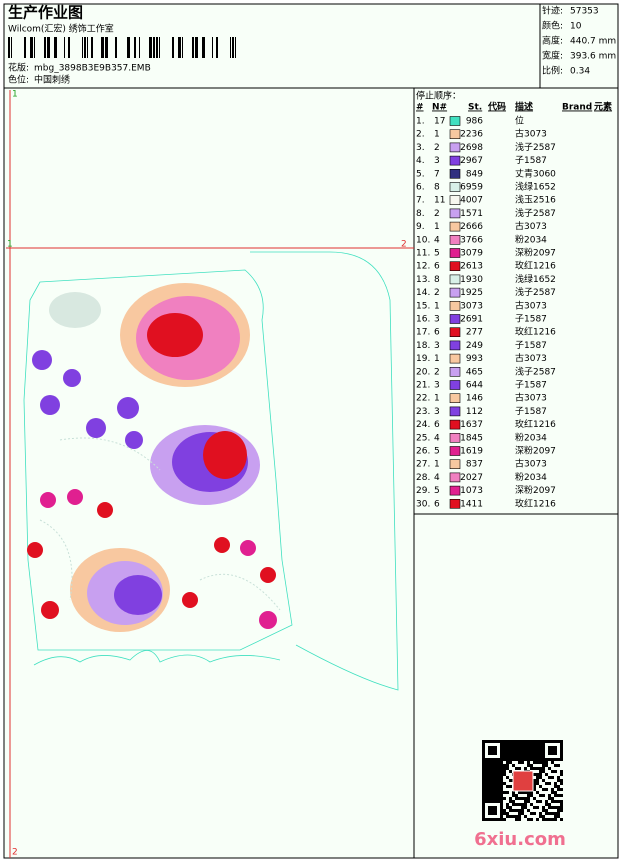  I want to click on row-index: 6., so click(420, 188).